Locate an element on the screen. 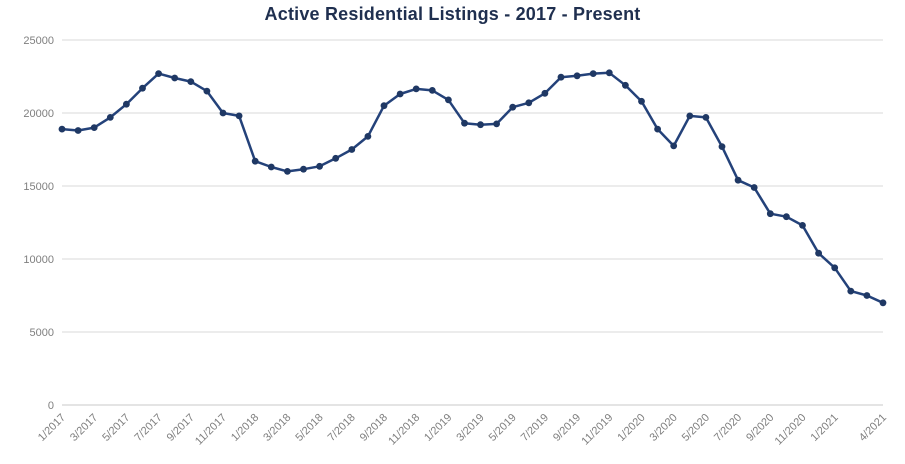 The height and width of the screenshot is (464, 905). y-axis-label: 5000 is located at coordinates (42, 333).